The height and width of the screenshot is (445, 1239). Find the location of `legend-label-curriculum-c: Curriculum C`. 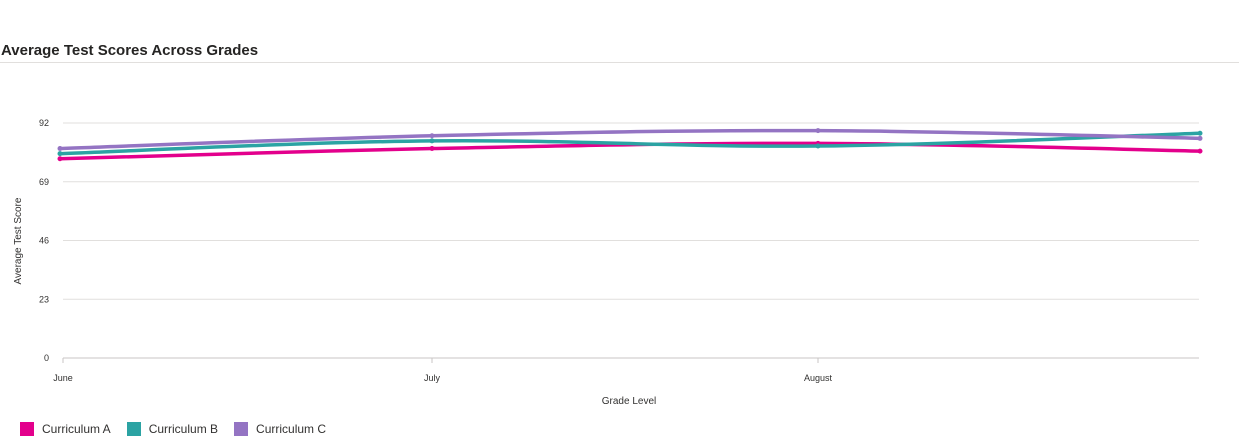

legend-label-curriculum-c: Curriculum C is located at coordinates (291, 429).